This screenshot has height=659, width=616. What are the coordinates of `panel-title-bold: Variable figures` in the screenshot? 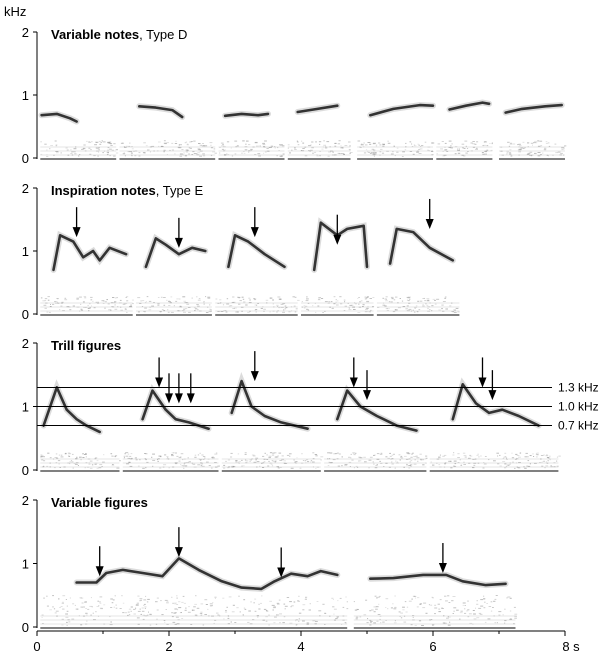 It's located at (99, 502).